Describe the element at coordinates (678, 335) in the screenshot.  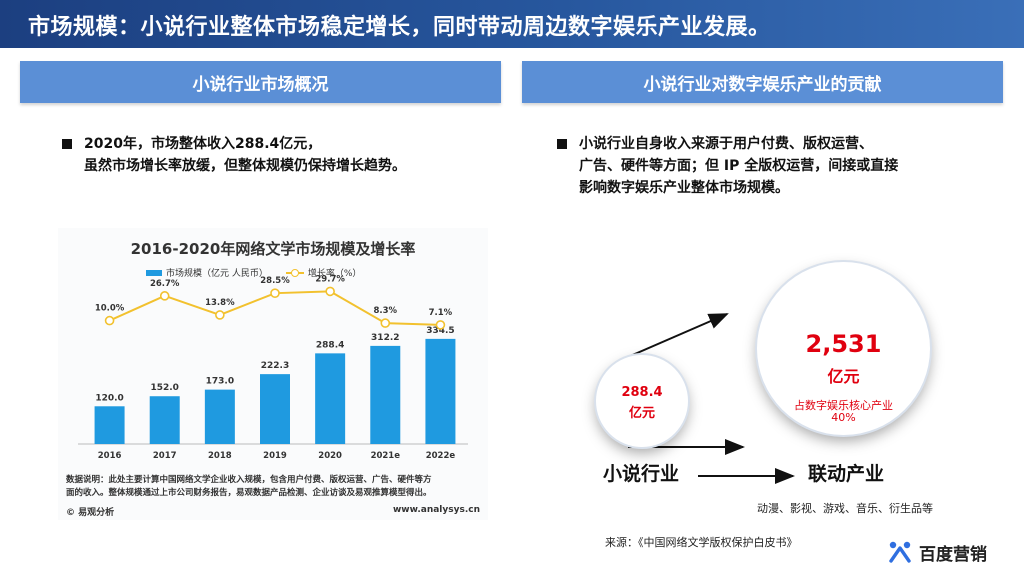
I see `arrow-top` at that location.